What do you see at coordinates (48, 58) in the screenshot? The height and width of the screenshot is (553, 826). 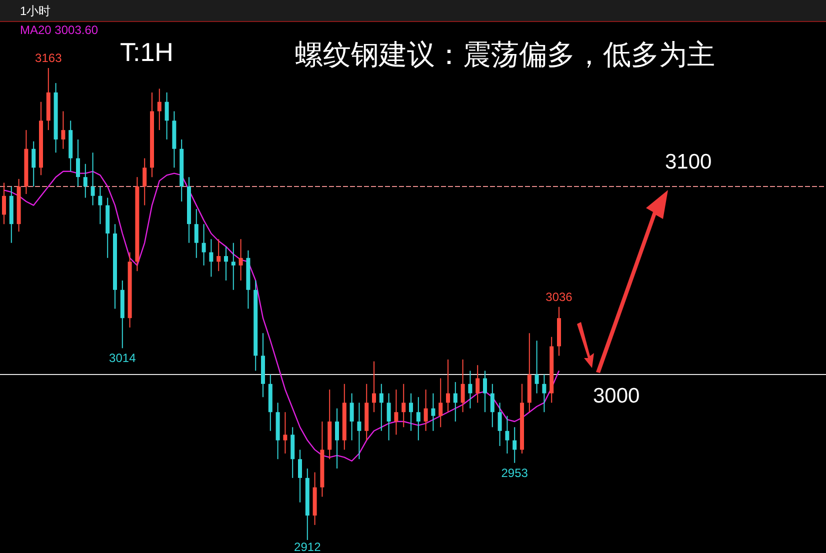 I see `annotation: 3163` at bounding box center [48, 58].